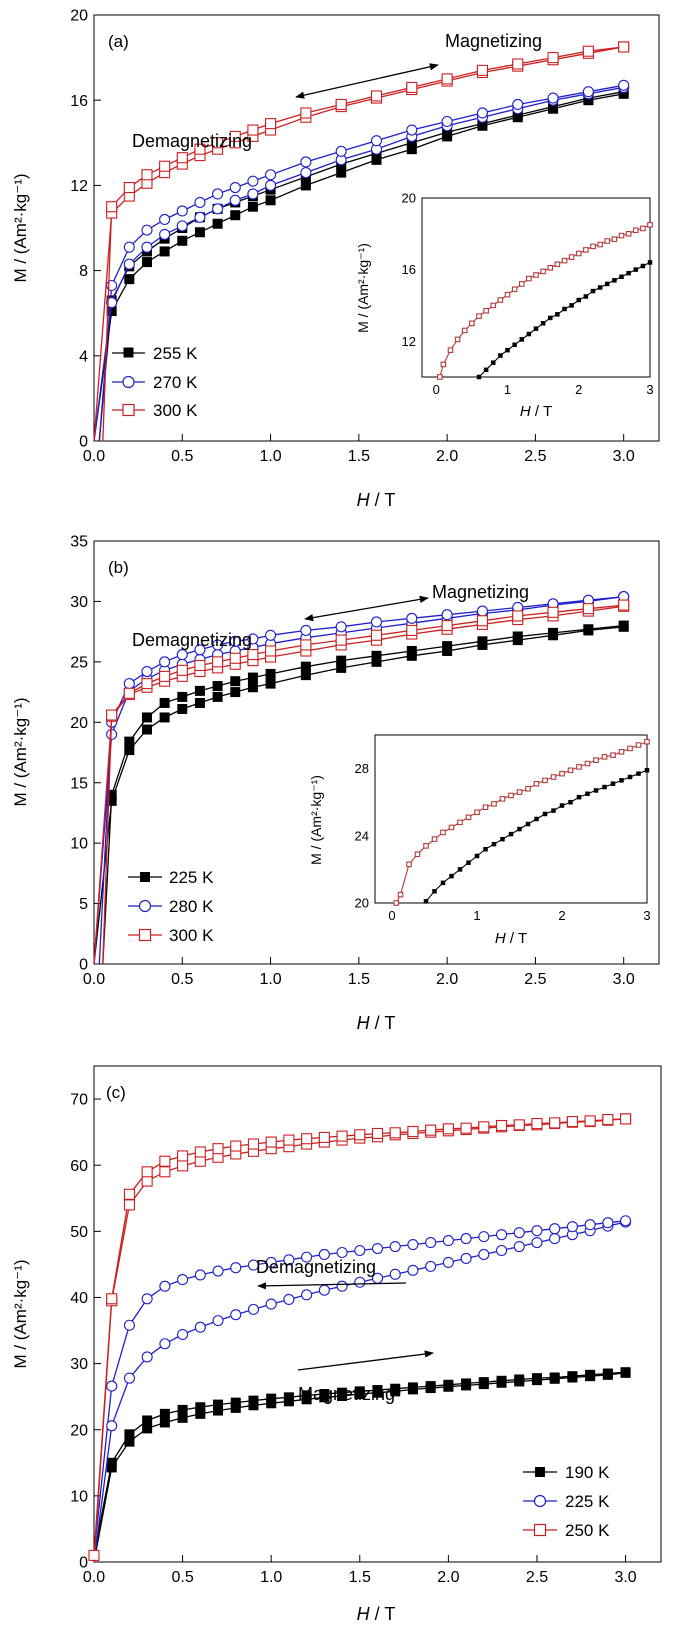 This screenshot has height=1628, width=700. Describe the element at coordinates (191, 877) in the screenshot. I see `legend-label: 225 K` at that location.